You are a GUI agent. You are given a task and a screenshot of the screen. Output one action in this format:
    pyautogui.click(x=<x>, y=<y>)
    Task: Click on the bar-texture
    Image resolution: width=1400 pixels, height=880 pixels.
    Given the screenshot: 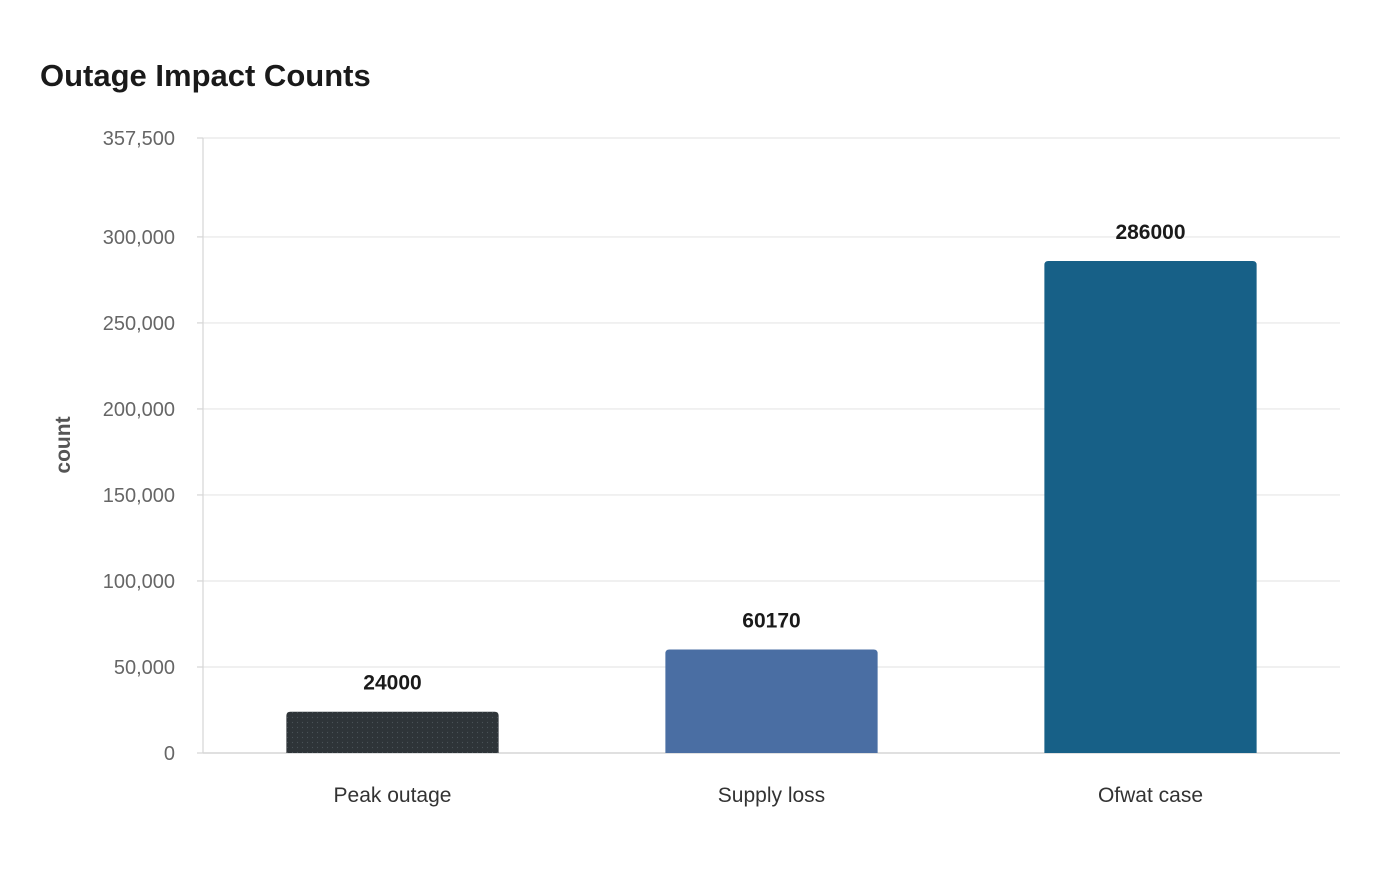 What is the action you would take?
    pyautogui.click(x=392, y=732)
    